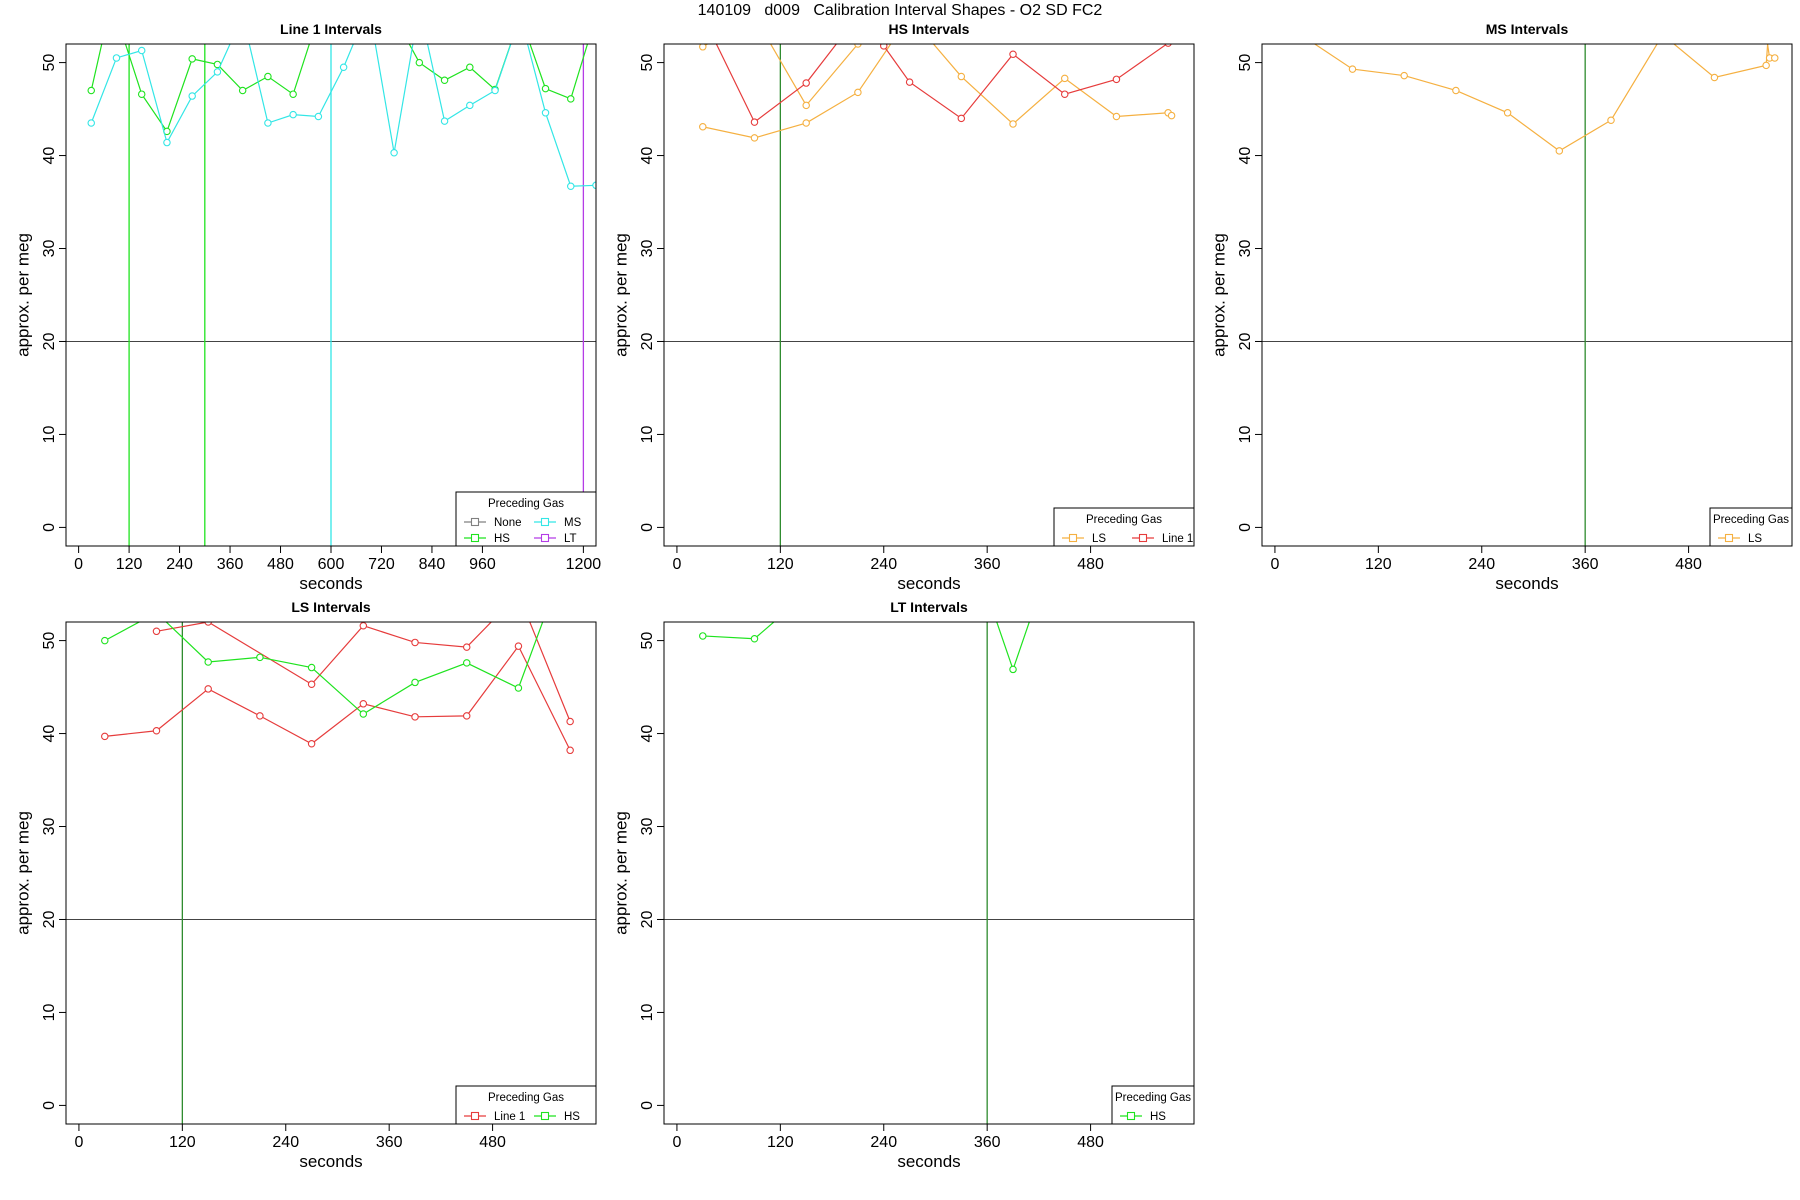 Image resolution: width=1800 pixels, height=1200 pixels. Describe the element at coordinates (1153, 1105) in the screenshot. I see `legend: Preceding Gas HS` at that location.